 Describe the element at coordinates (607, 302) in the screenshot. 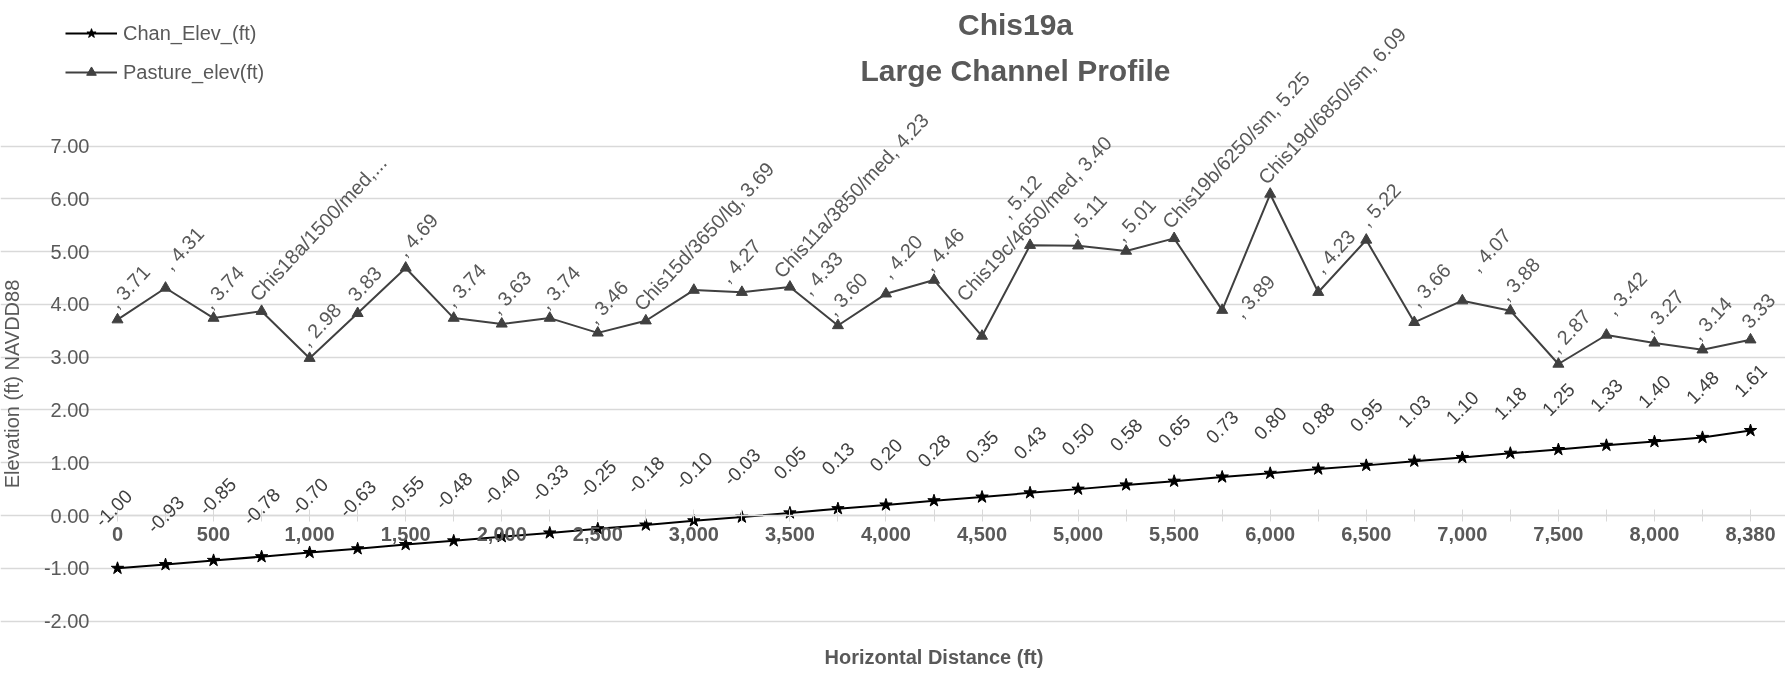

I see `data-label: , 3.46` at that location.